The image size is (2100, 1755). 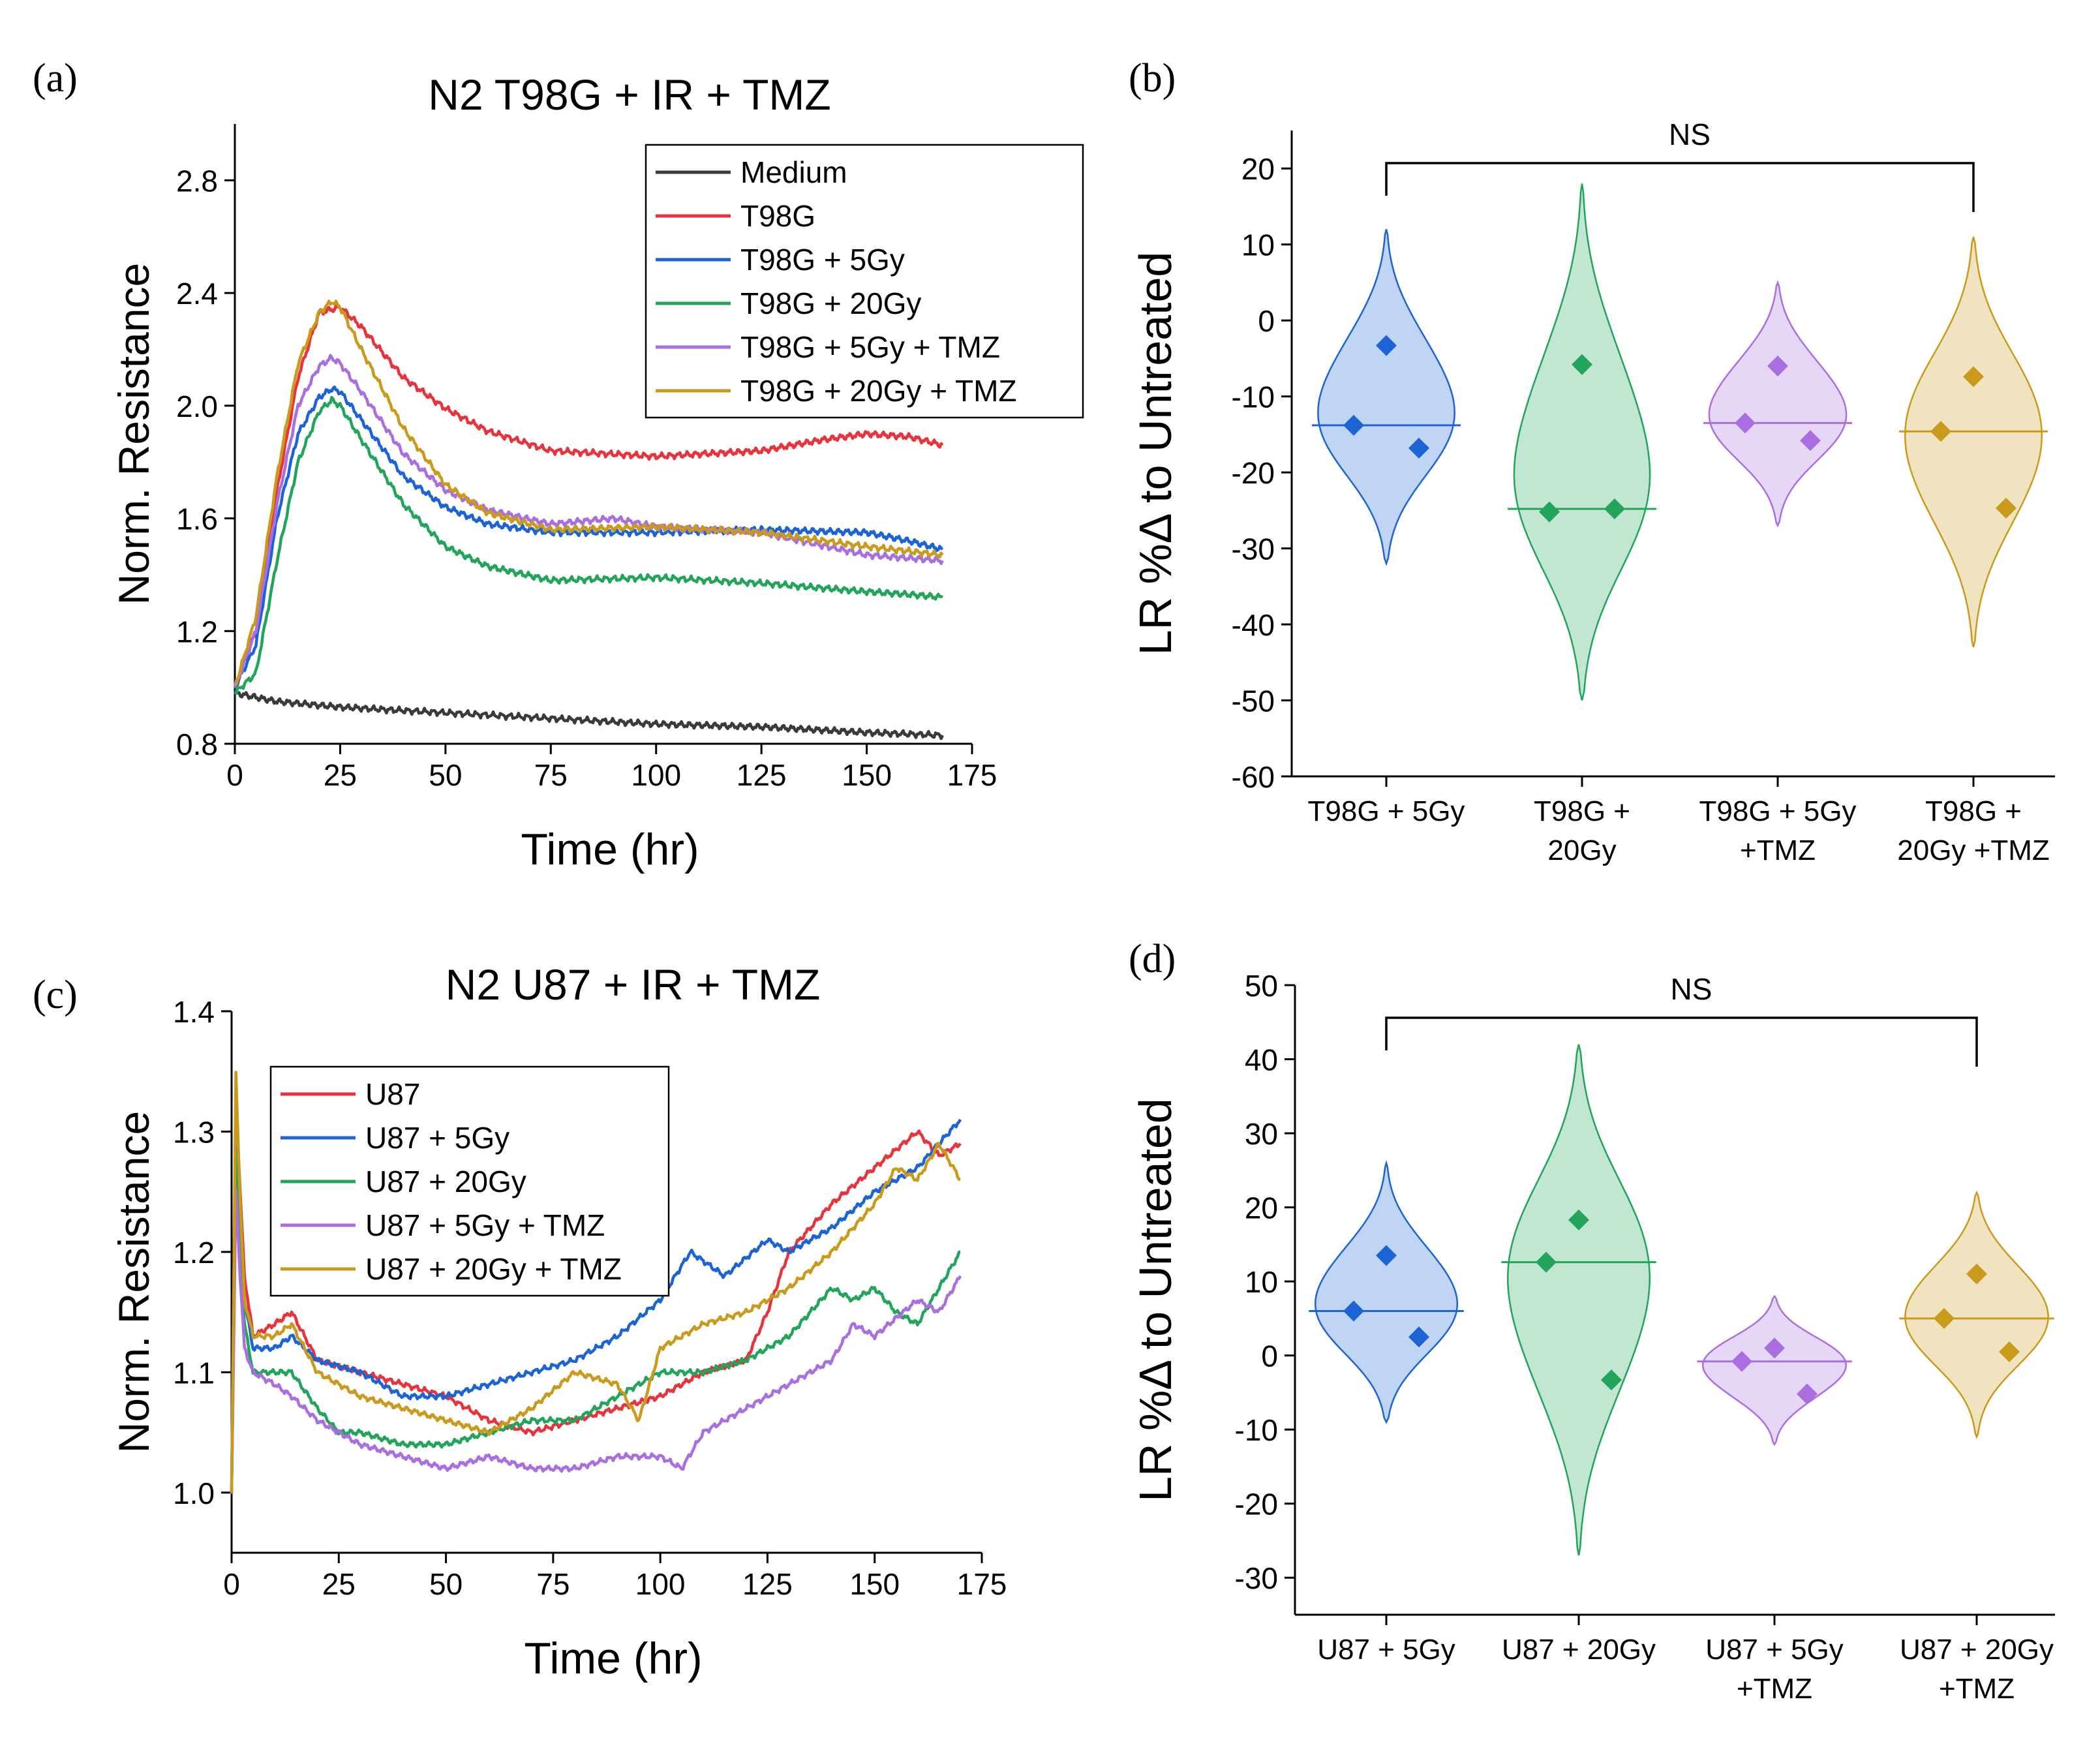 I want to click on y-tick-label: 1.1, so click(x=194, y=1373).